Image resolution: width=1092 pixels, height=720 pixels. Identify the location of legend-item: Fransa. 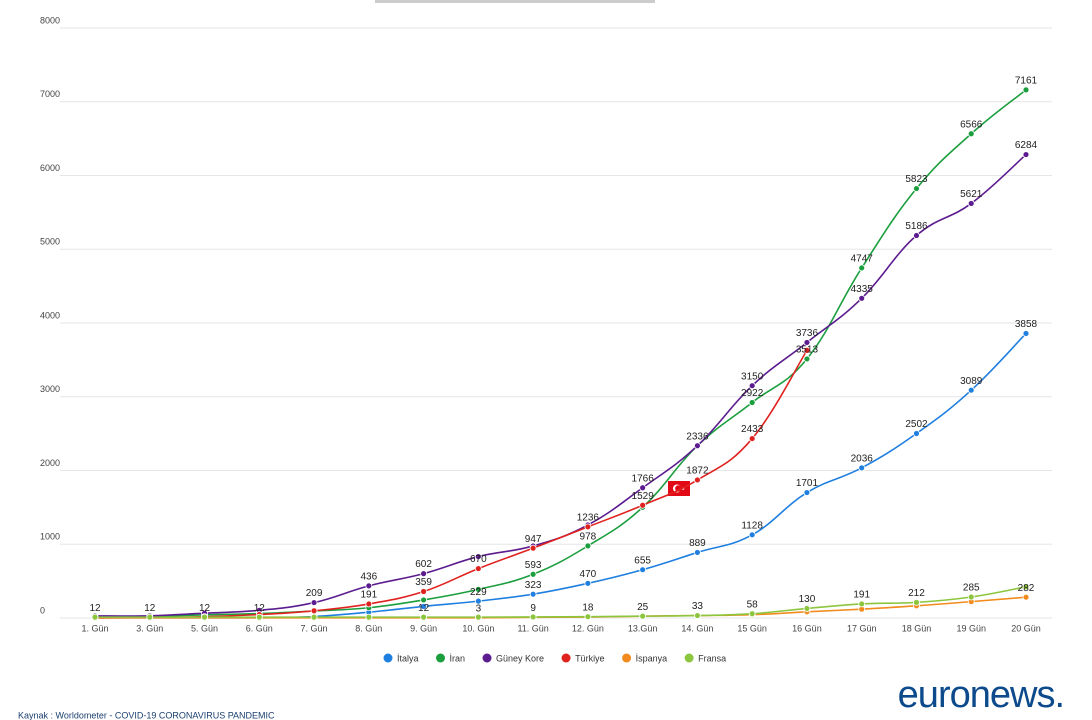
(705, 658).